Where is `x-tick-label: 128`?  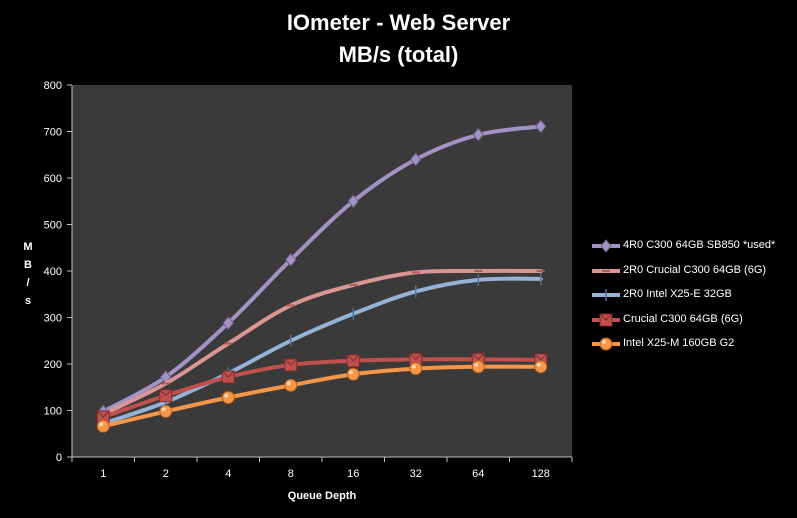 x-tick-label: 128 is located at coordinates (541, 474).